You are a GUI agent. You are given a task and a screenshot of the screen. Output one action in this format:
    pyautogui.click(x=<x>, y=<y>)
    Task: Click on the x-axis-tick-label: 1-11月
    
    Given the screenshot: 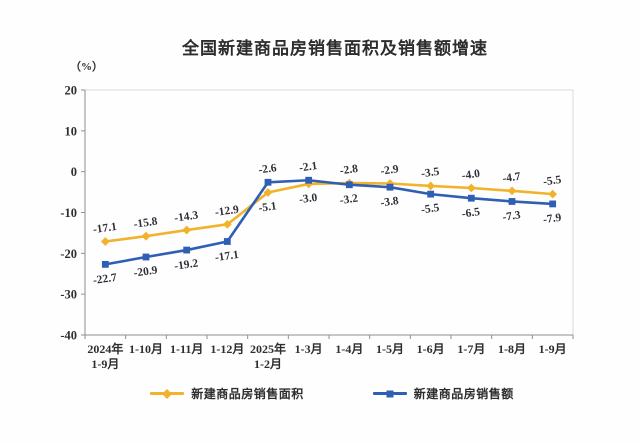 What is the action you would take?
    pyautogui.click(x=186, y=349)
    